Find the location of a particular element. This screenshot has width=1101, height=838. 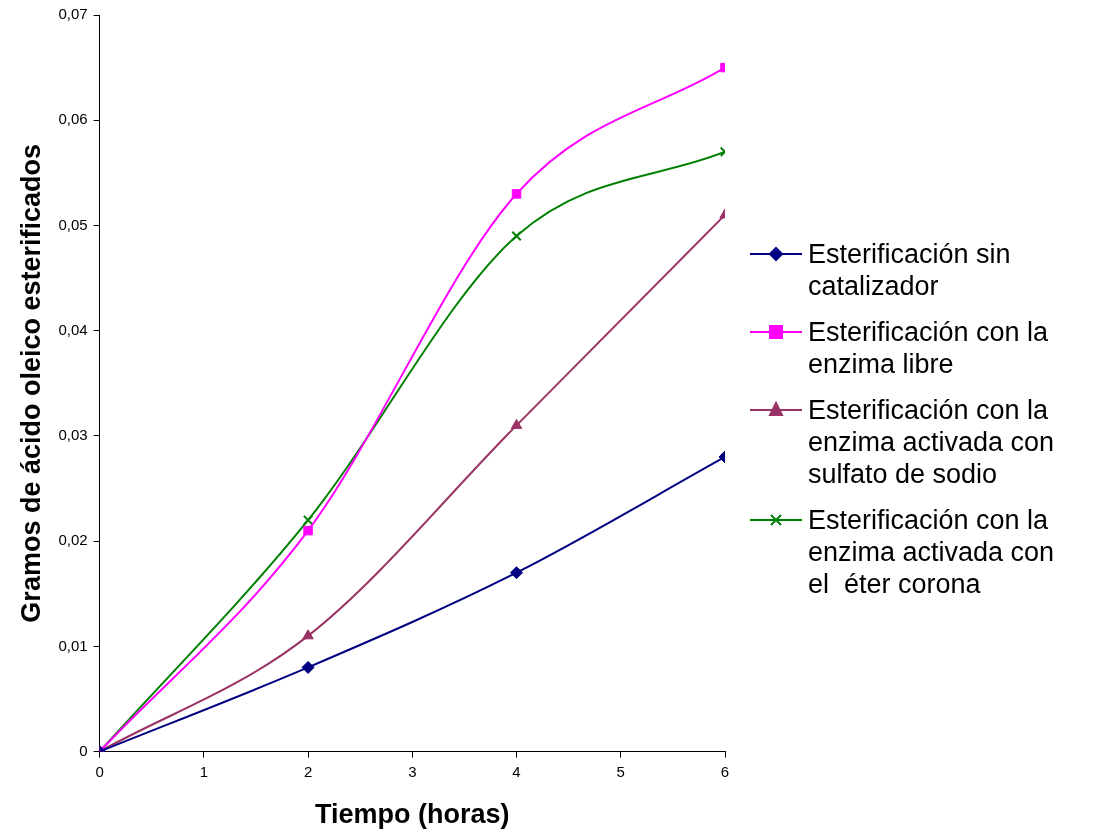

y-tick-label: 0,07 is located at coordinates (73, 14).